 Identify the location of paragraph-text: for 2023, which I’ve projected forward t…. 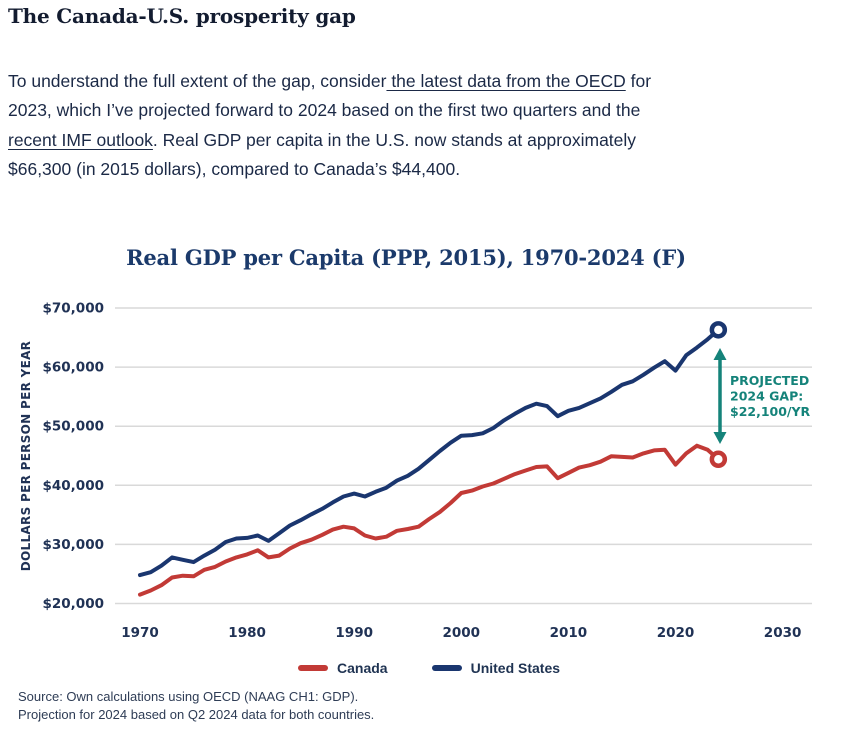
(330, 95).